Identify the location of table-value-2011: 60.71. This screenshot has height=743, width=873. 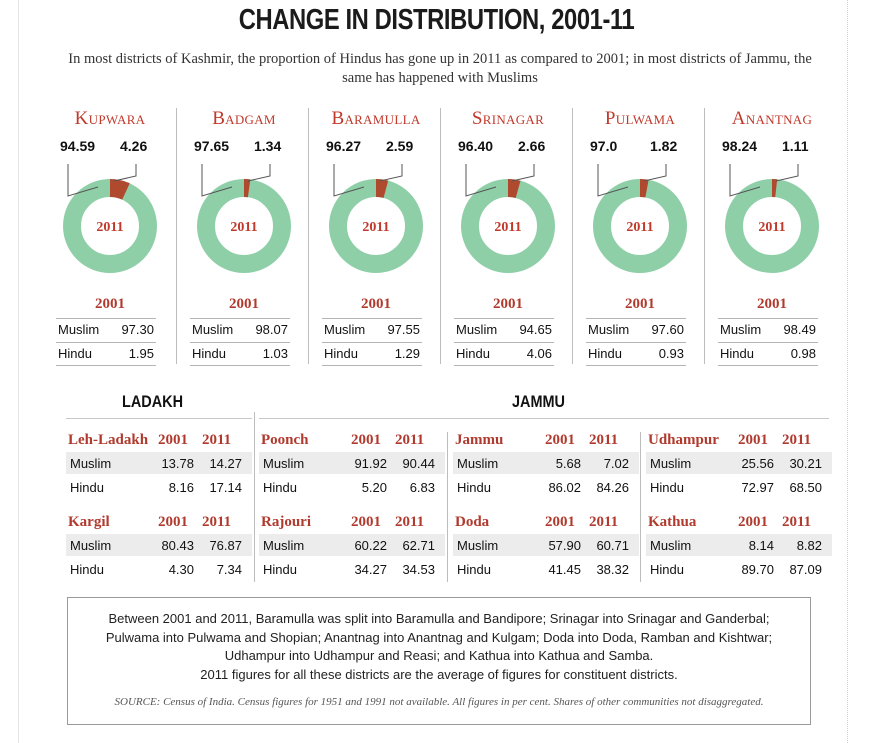
(612, 545).